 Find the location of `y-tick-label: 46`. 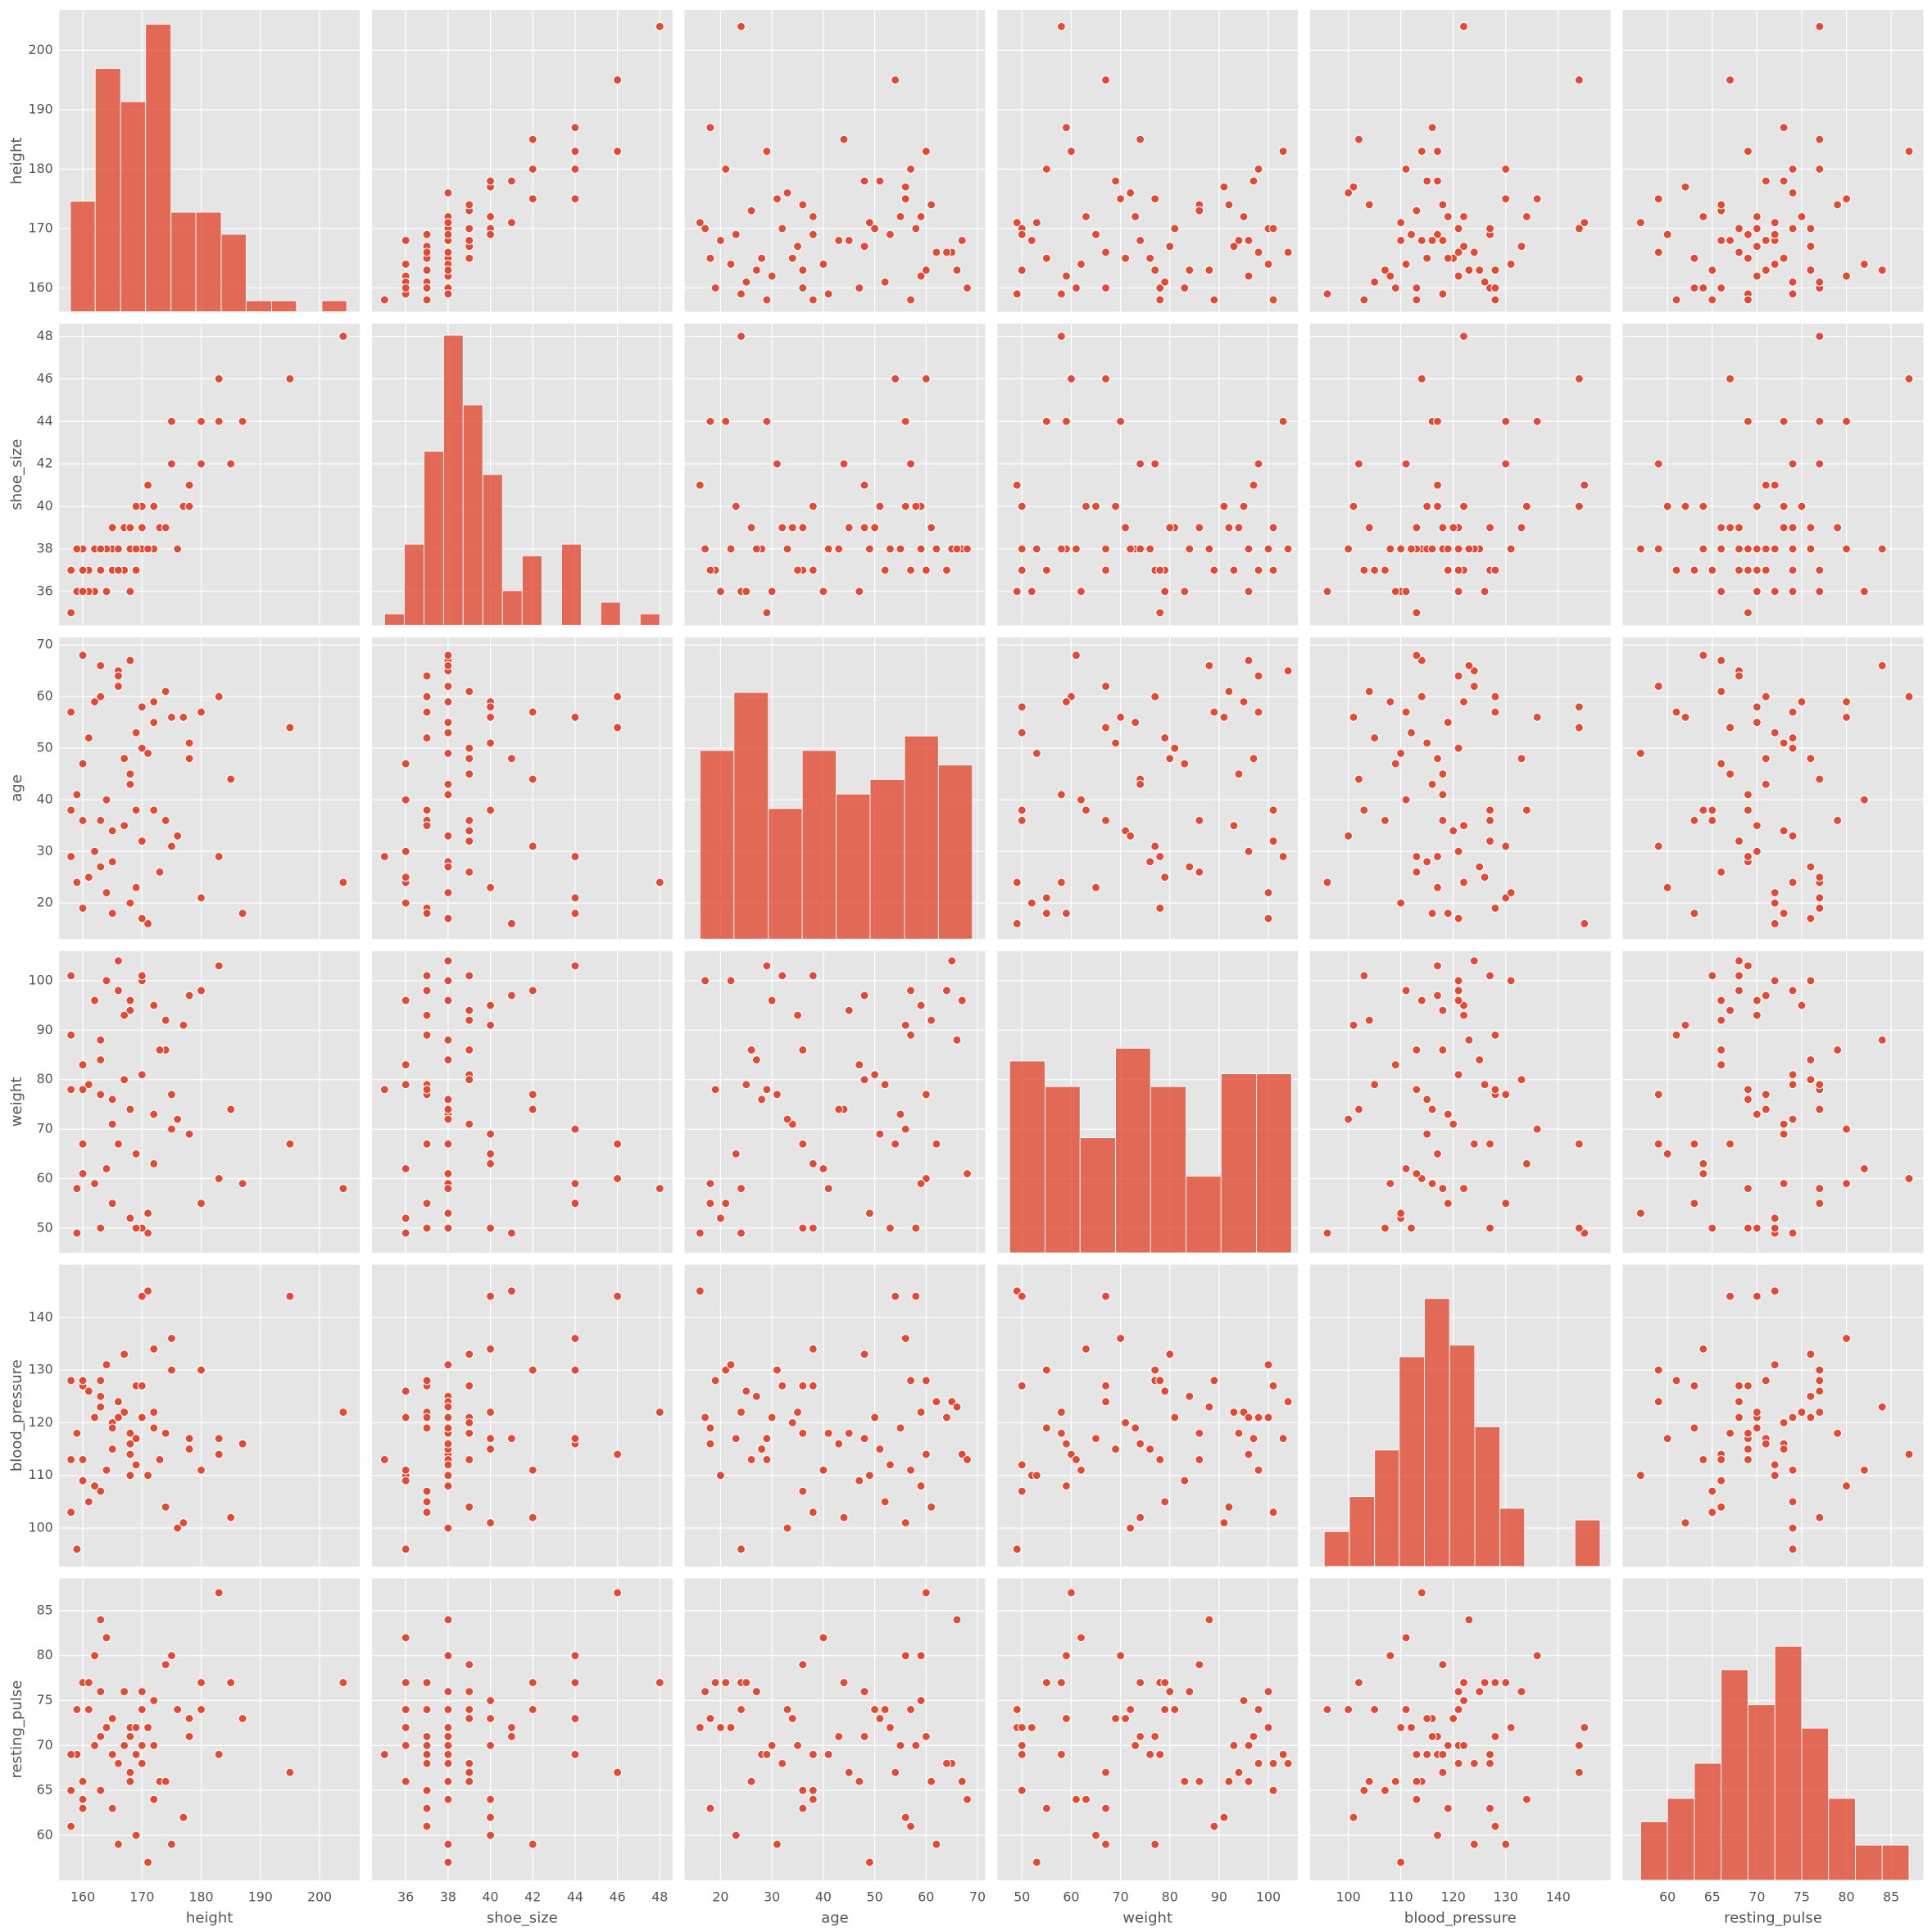

y-tick-label: 46 is located at coordinates (45, 378).